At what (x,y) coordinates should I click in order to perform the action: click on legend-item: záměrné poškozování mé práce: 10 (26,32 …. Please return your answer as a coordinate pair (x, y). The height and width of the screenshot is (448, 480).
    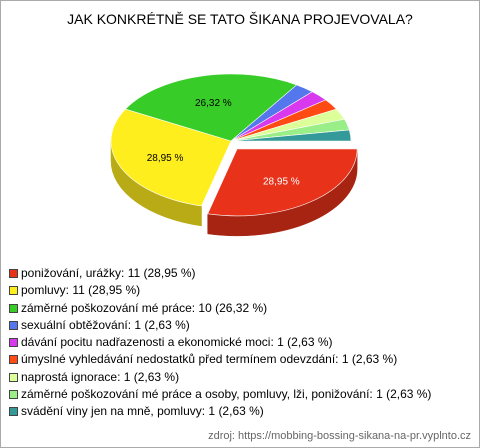
    Looking at the image, I should click on (240, 308).